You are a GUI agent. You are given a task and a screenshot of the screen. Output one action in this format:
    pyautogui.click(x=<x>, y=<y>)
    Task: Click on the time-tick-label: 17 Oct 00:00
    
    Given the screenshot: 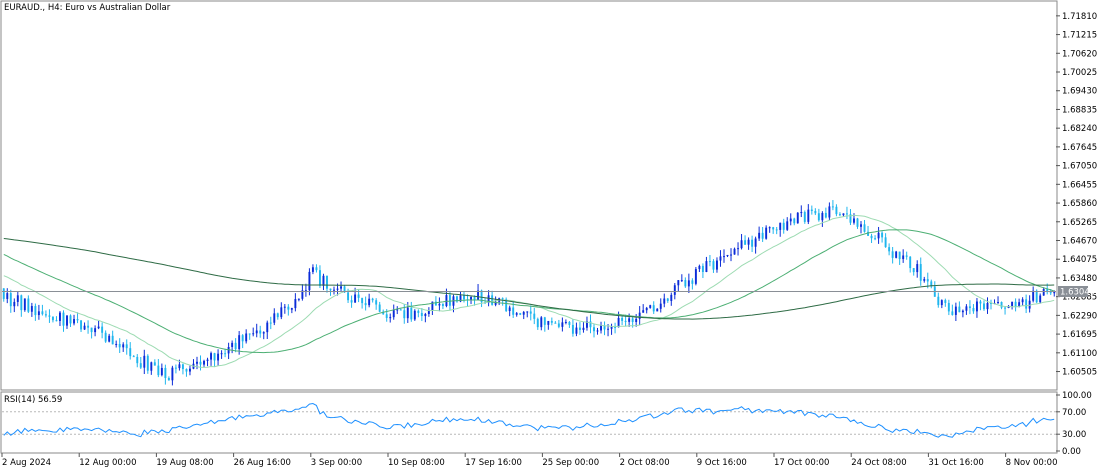 What is the action you would take?
    pyautogui.click(x=801, y=463)
    